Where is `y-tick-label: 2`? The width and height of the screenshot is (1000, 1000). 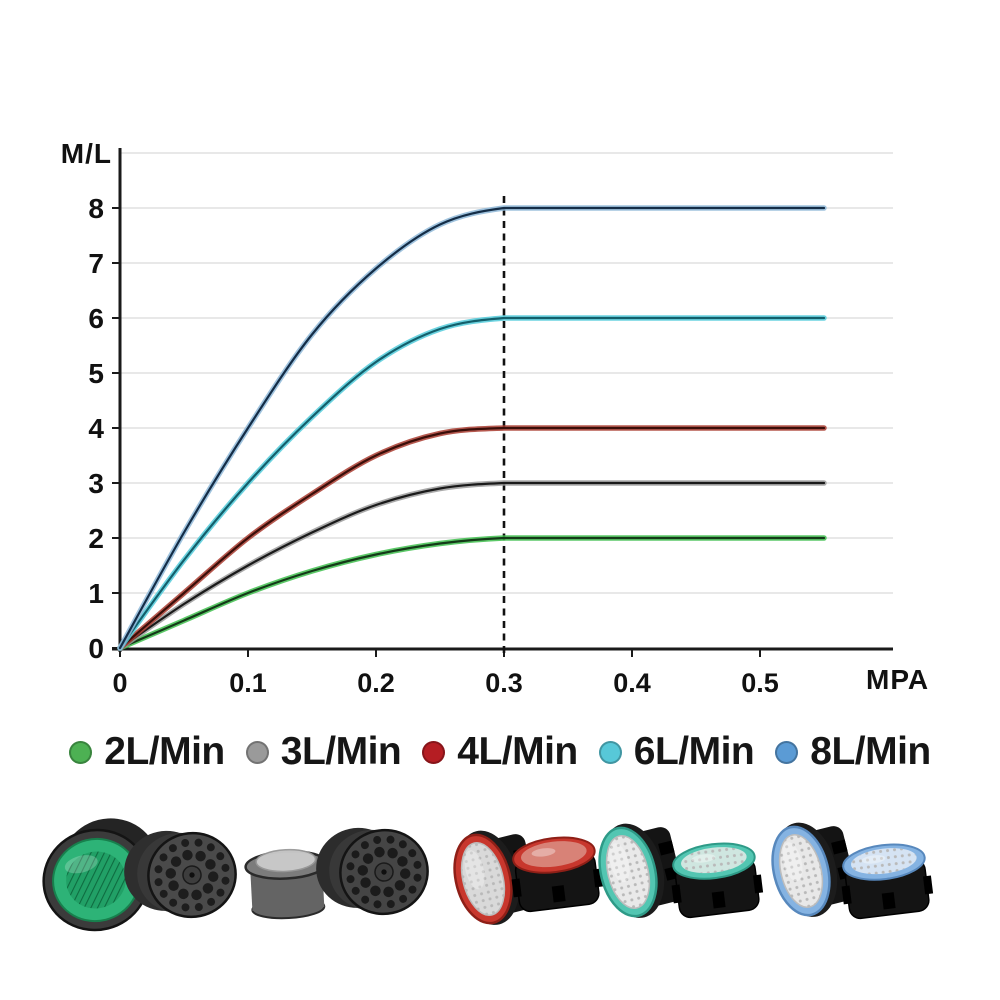
y-tick-label: 2 is located at coordinates (96, 538).